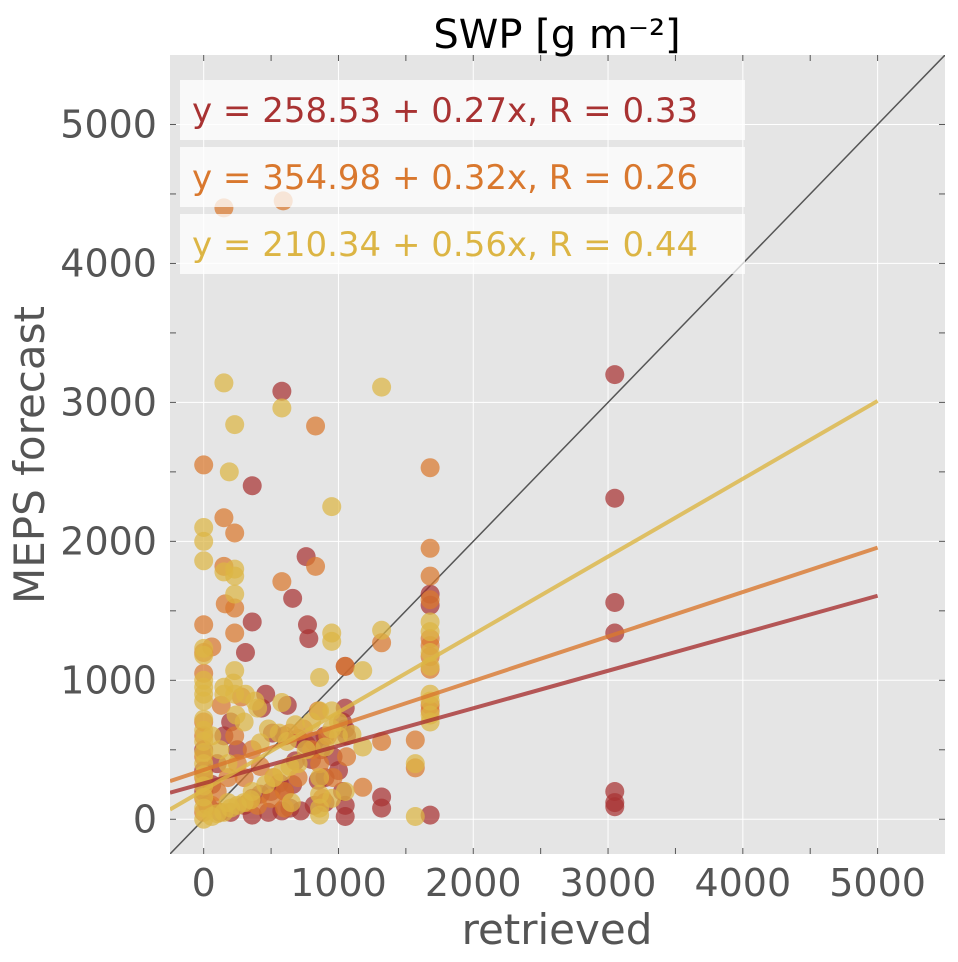 The width and height of the screenshot is (958, 962). I want to click on y-tick-label: 4000, so click(108, 263).